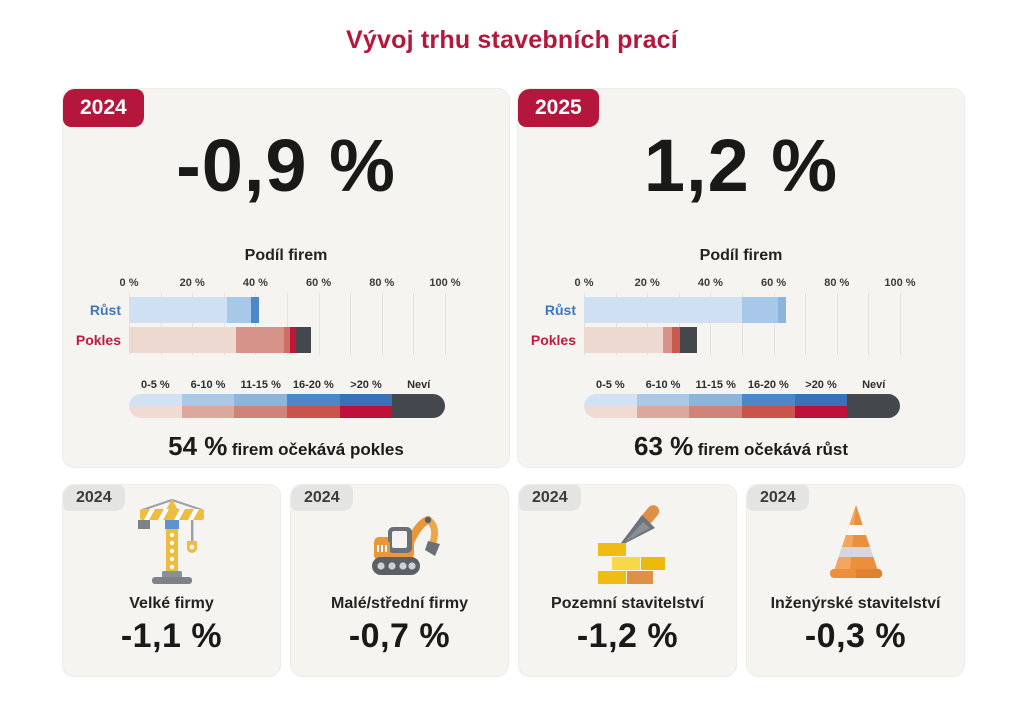  I want to click on headline-value: 1,2 %, so click(741, 165).